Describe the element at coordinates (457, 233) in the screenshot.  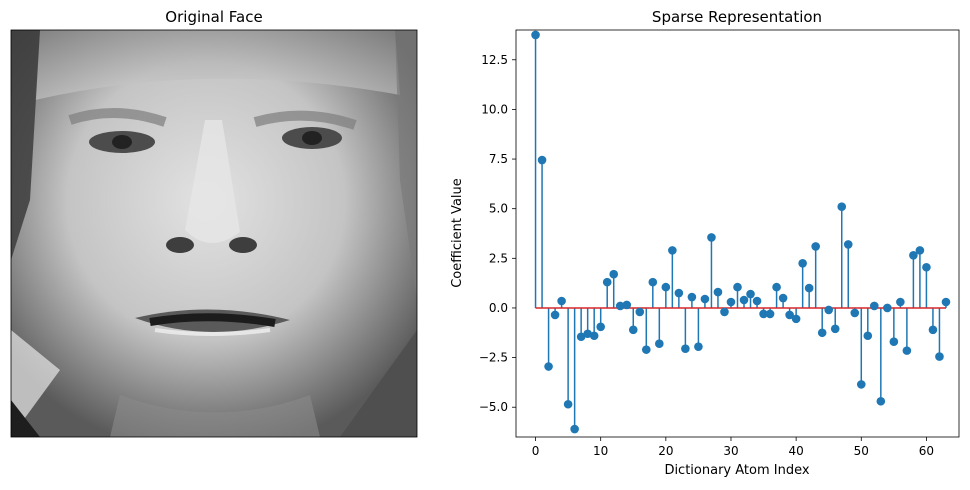
I see `y-axis-label: Coefficient Value` at that location.